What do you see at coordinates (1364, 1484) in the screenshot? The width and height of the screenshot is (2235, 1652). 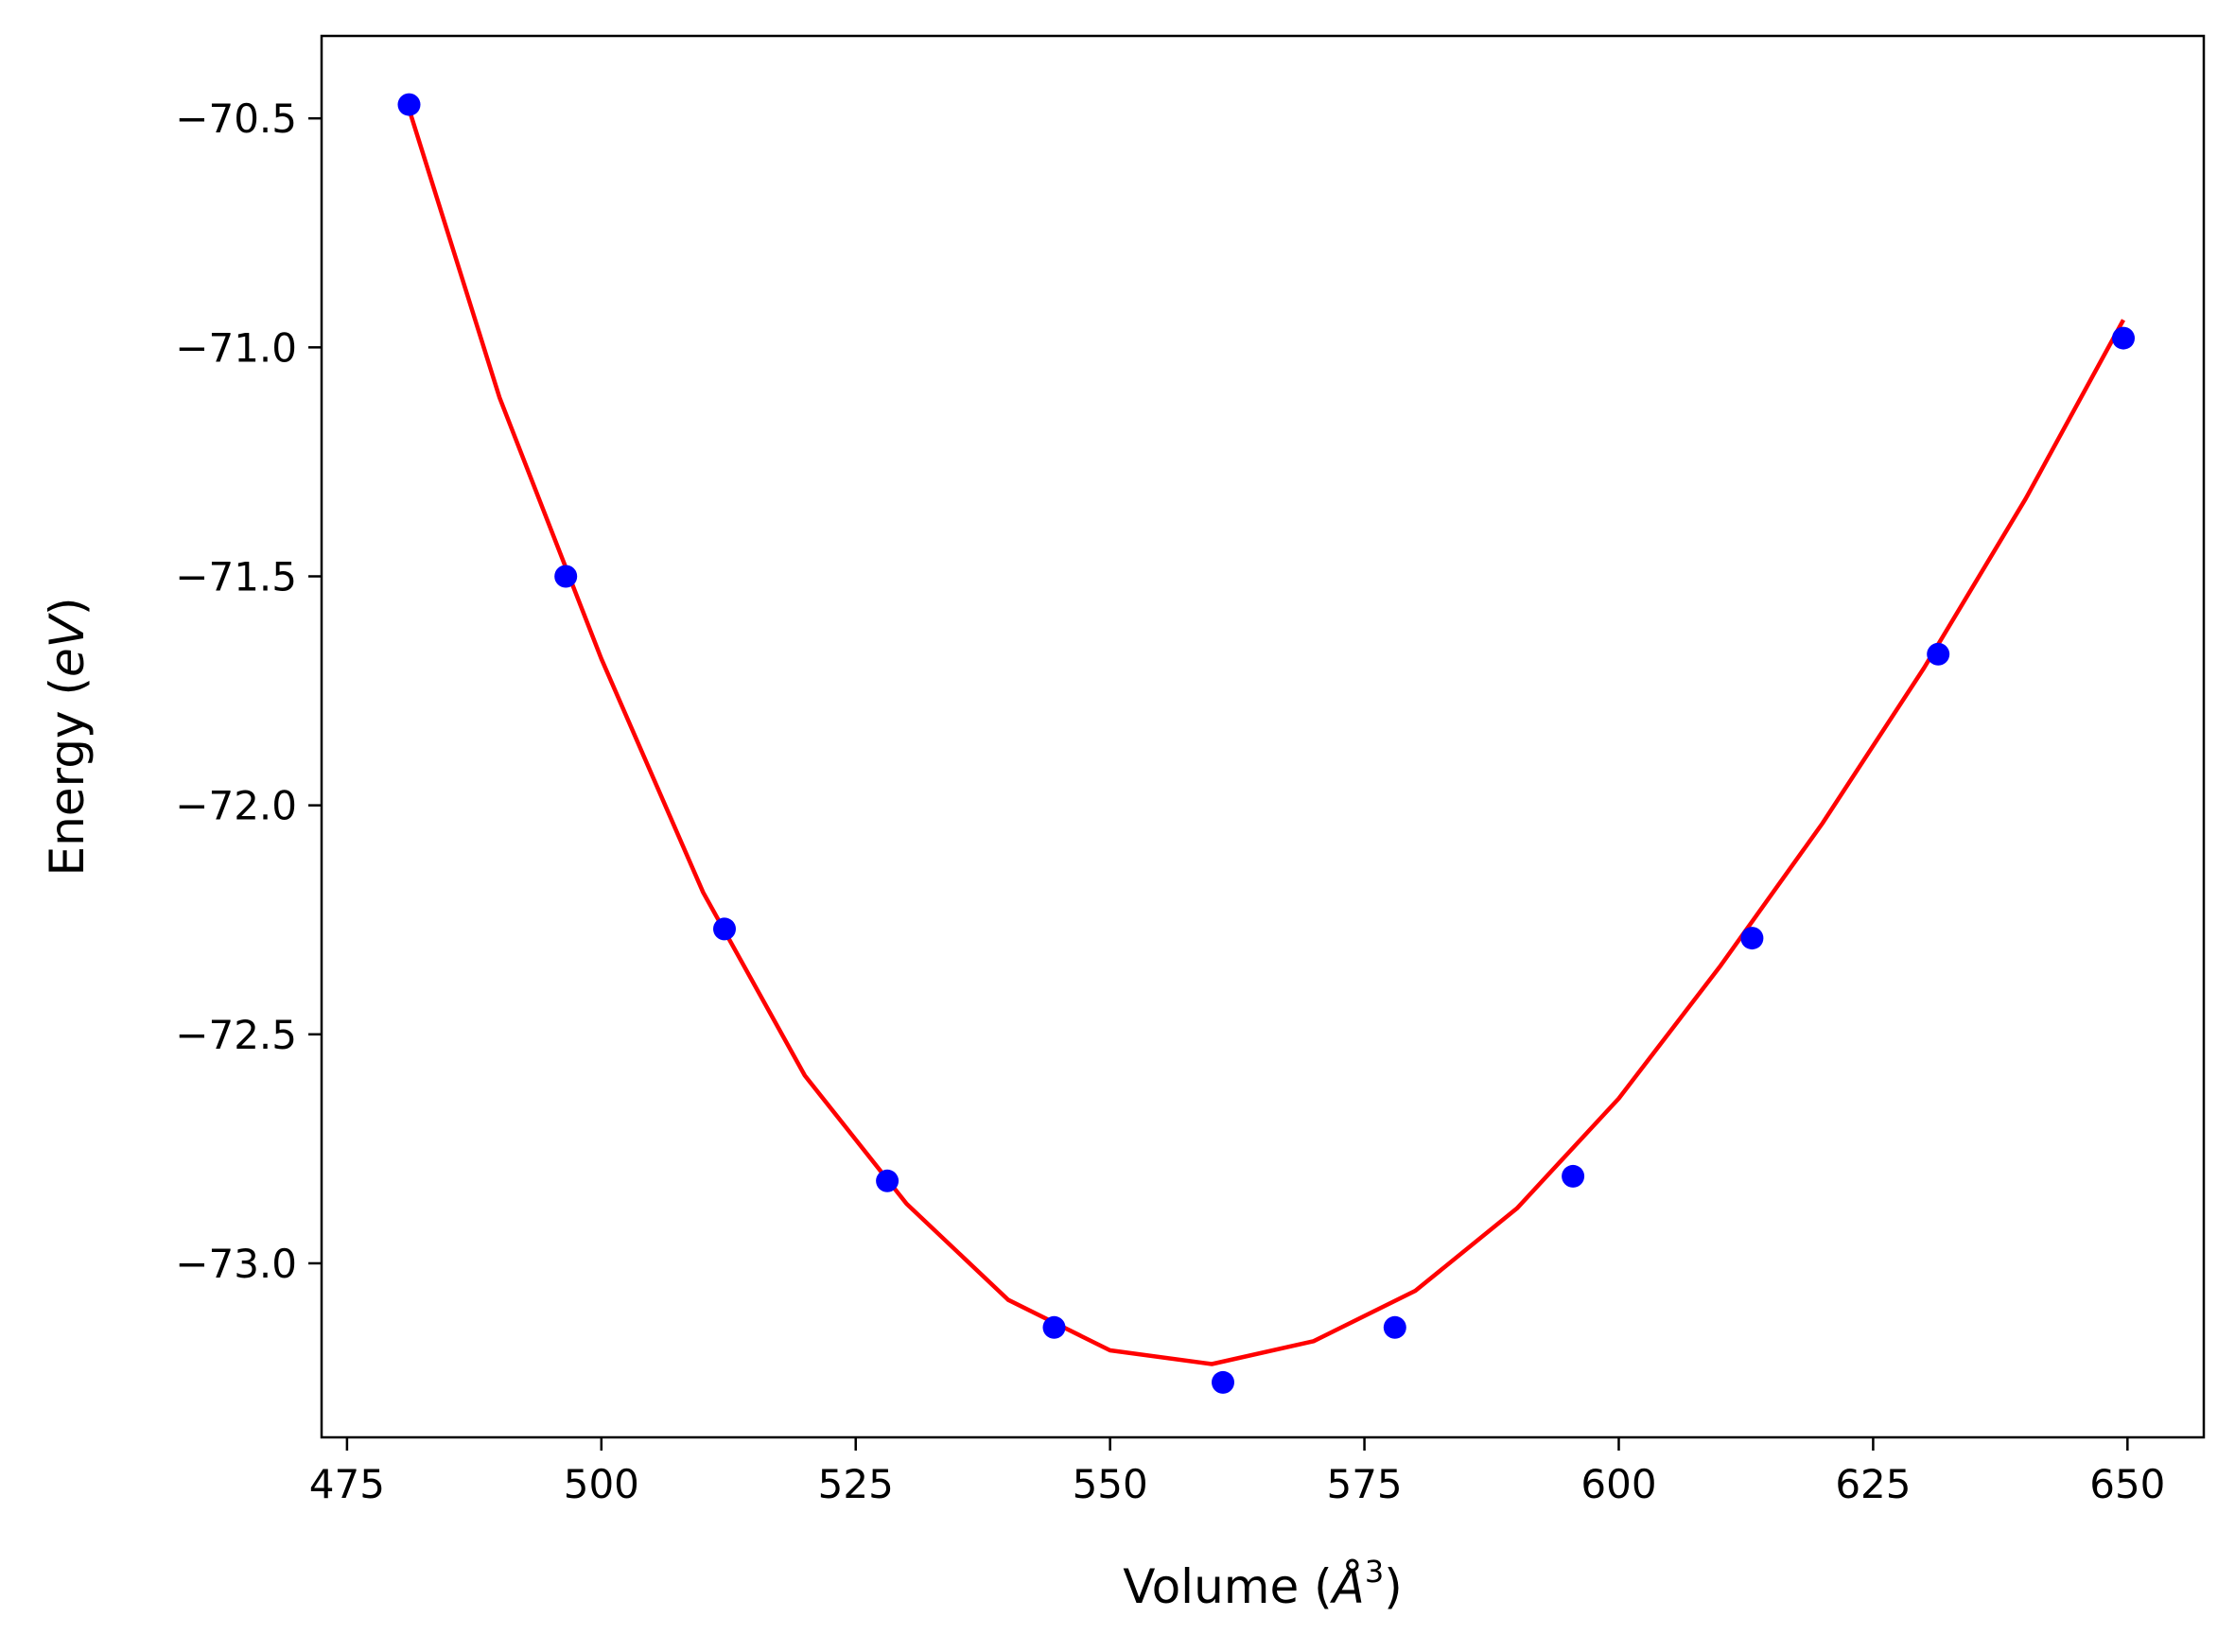 I see `x-tick-label: 575` at bounding box center [1364, 1484].